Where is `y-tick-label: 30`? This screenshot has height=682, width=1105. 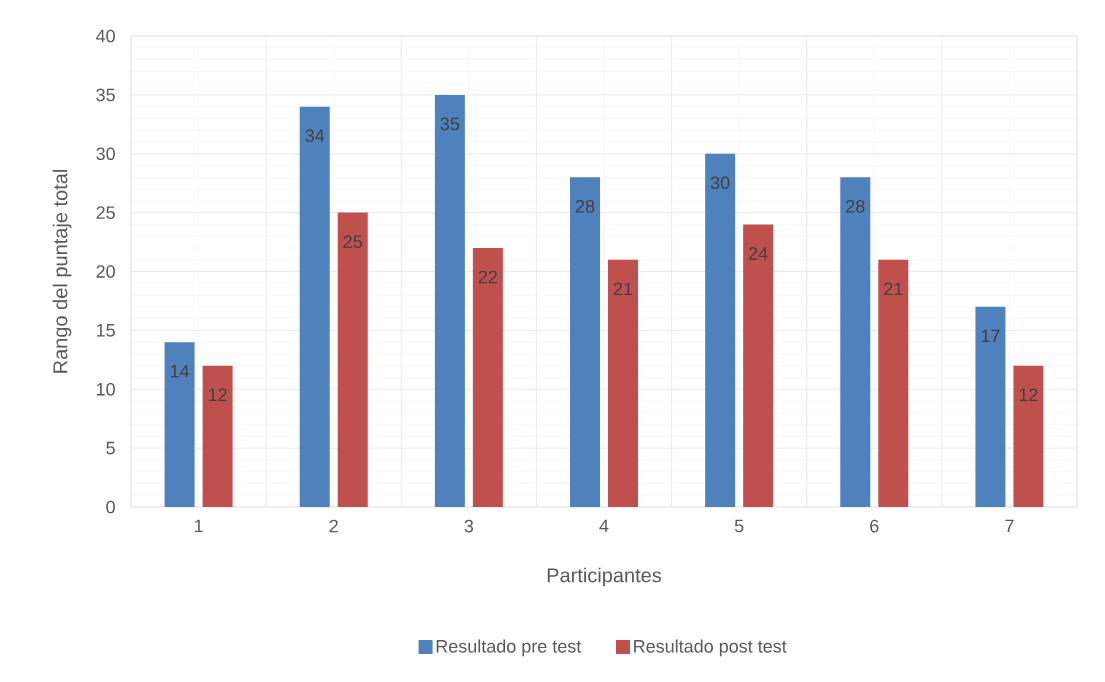
y-tick-label: 30 is located at coordinates (105, 154).